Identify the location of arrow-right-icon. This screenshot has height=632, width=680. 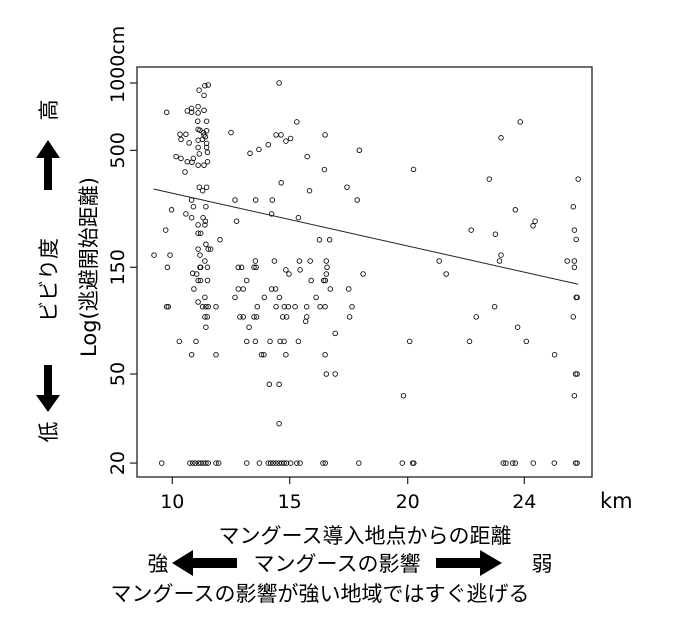
(469, 563).